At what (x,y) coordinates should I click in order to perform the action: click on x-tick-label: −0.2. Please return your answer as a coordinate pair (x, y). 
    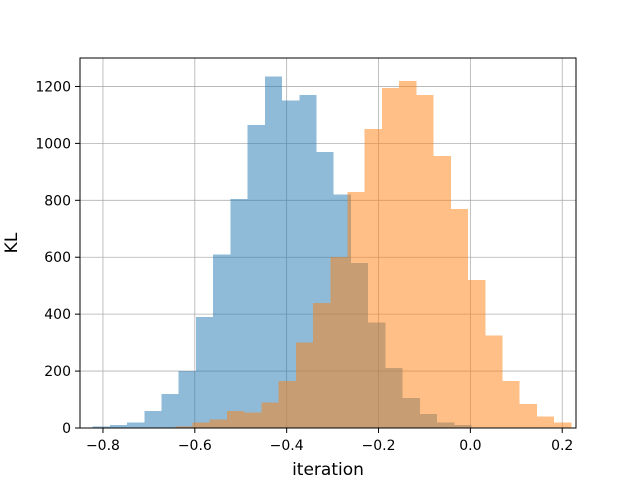
    Looking at the image, I should click on (379, 446).